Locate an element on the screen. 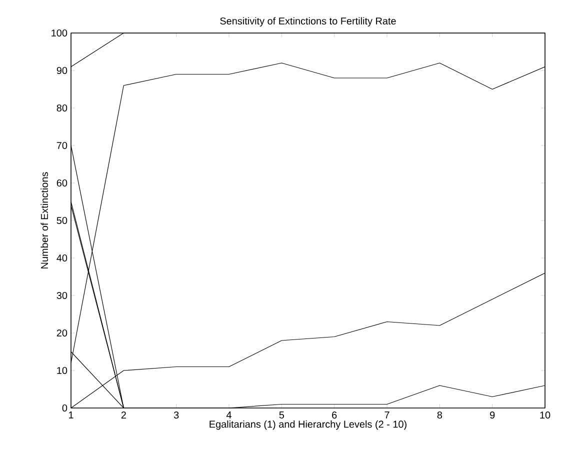 This screenshot has height=452, width=585. x-tick-label: 1 is located at coordinates (71, 415).